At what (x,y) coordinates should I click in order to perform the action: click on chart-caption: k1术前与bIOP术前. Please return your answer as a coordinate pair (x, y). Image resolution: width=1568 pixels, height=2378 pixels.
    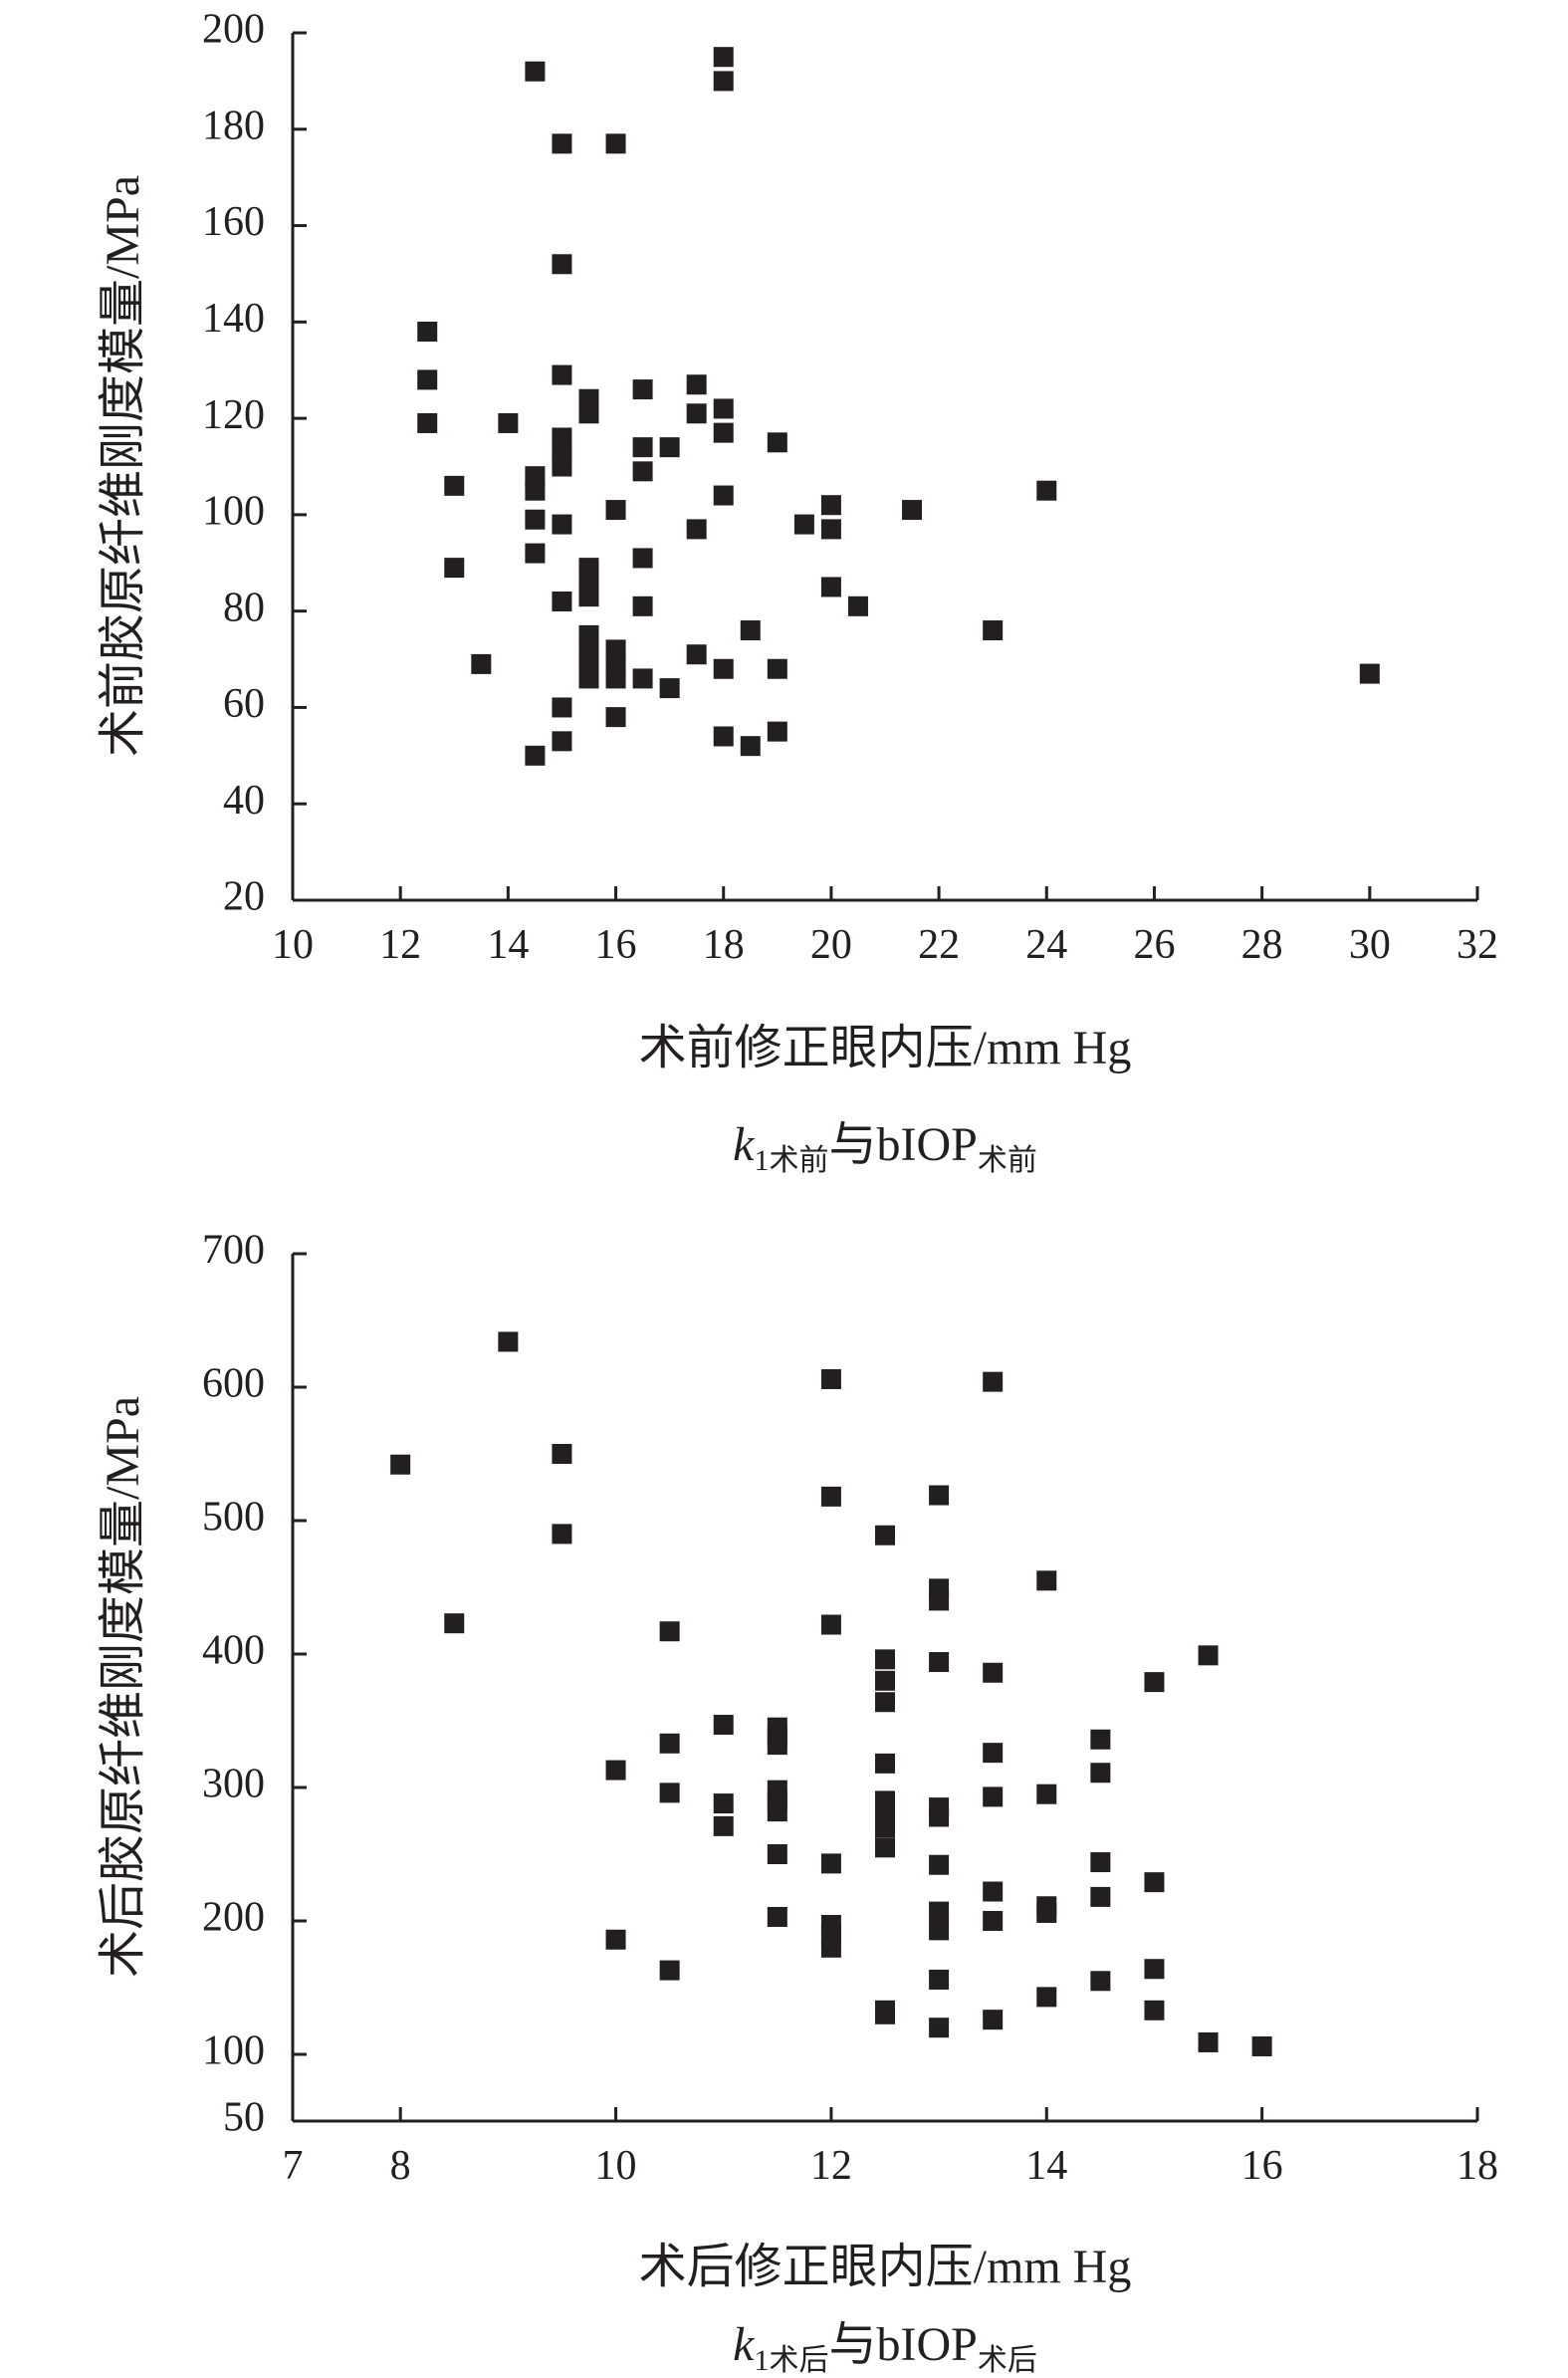
    Looking at the image, I should click on (885, 1147).